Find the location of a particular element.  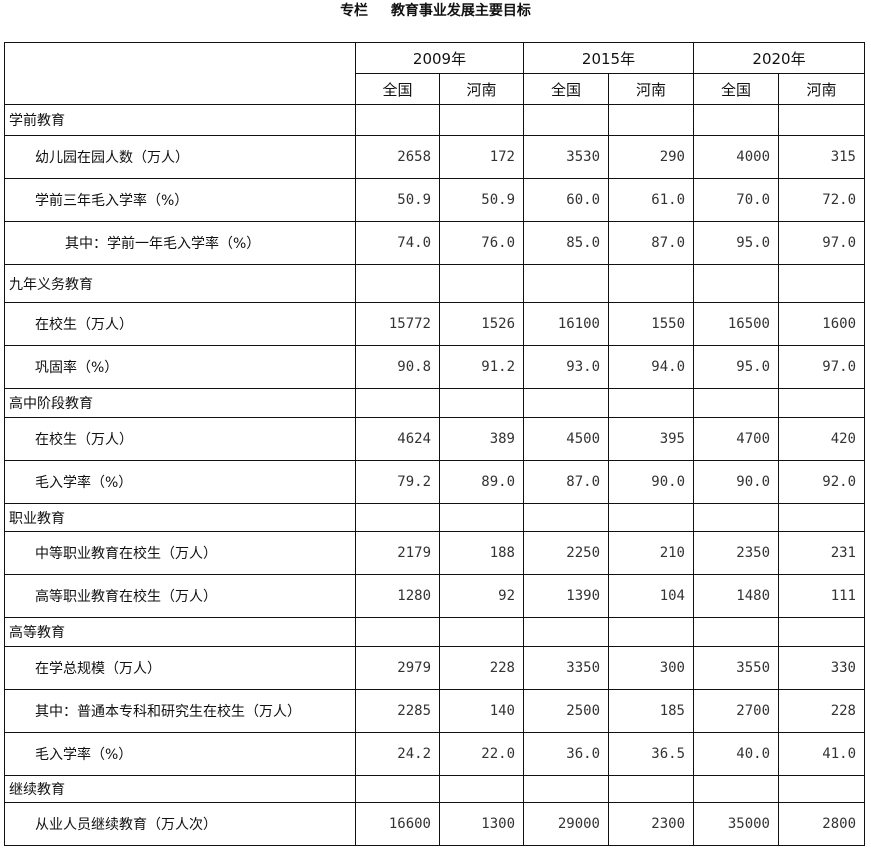

table-row: 毛入学率（%） 79.2 89.0 87.0 90.0 90.0 92.0 is located at coordinates (434, 482).